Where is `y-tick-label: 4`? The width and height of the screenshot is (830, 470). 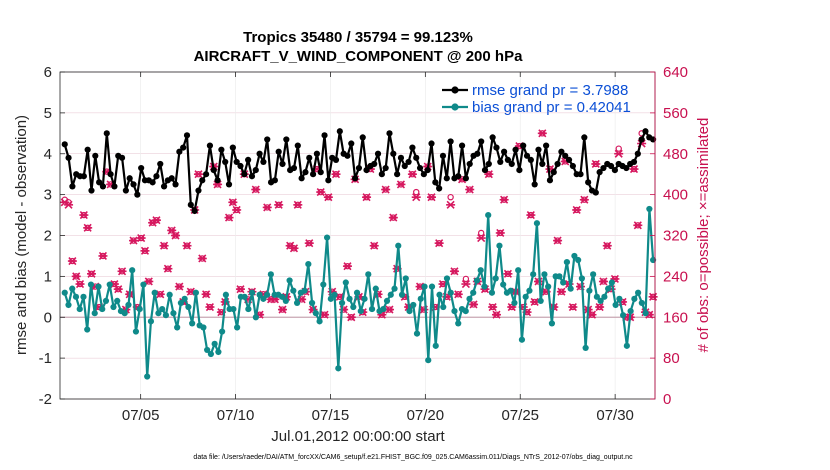 y-tick-label: 4 is located at coordinates (48, 154).